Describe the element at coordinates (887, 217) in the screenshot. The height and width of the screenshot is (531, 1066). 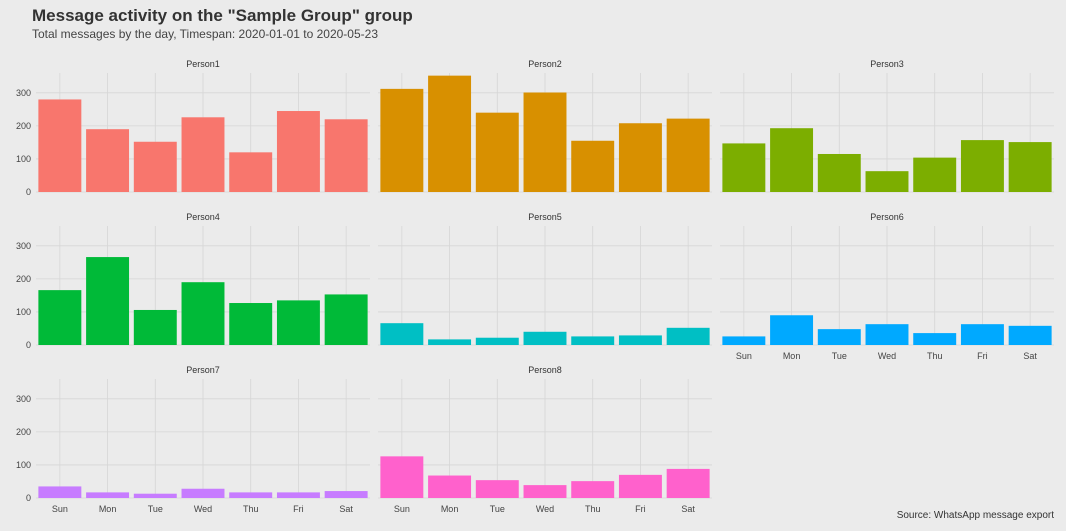
I see `facet-label: Person6` at that location.